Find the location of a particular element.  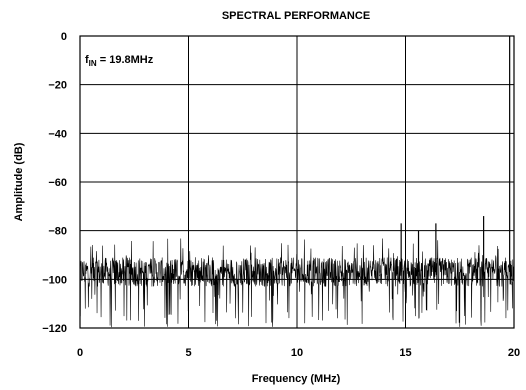

y-tick-label: −120 is located at coordinates (54, 329).